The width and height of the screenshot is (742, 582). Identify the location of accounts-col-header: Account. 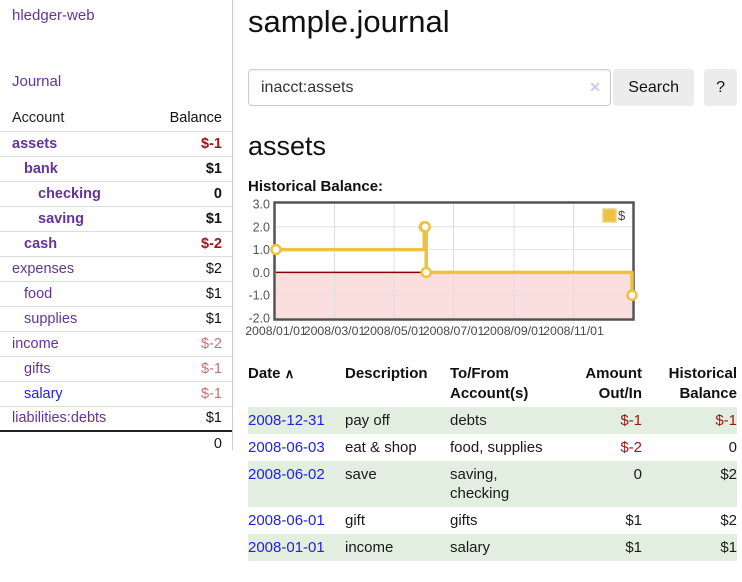
(73, 119).